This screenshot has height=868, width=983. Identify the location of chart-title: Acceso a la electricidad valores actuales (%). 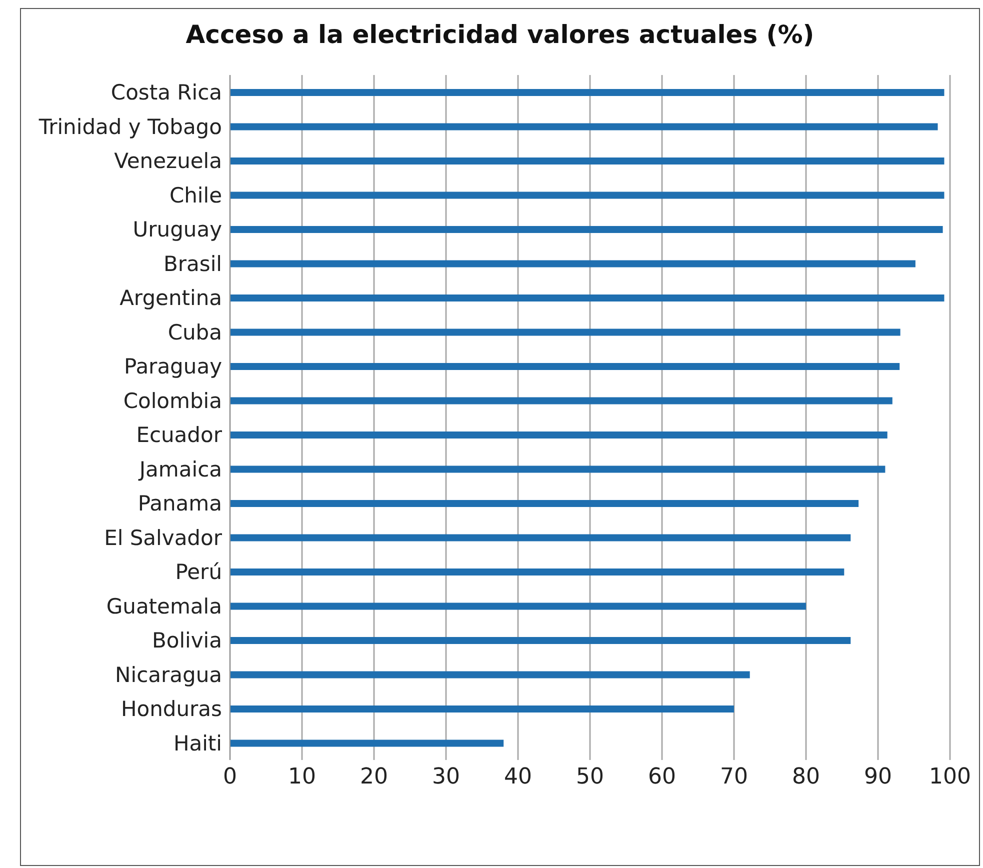
(500, 34).